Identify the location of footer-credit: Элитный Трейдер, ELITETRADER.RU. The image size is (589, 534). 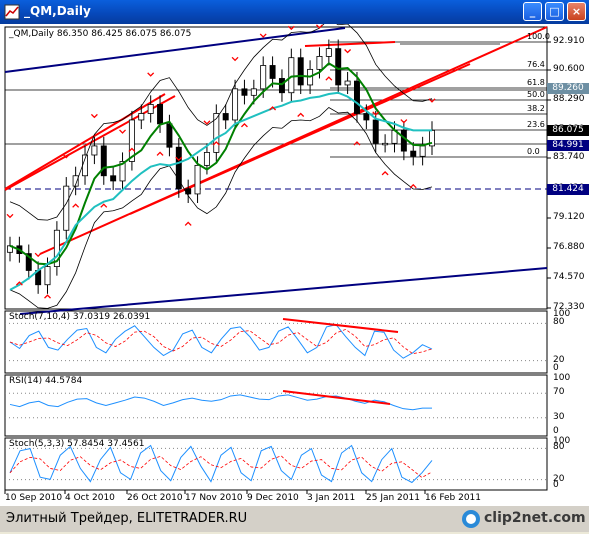
(127, 518).